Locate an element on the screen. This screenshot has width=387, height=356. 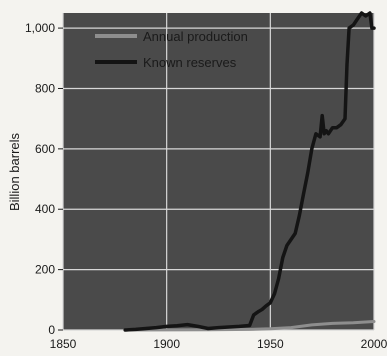
y-tick-label: 1,000 is located at coordinates (40, 28).